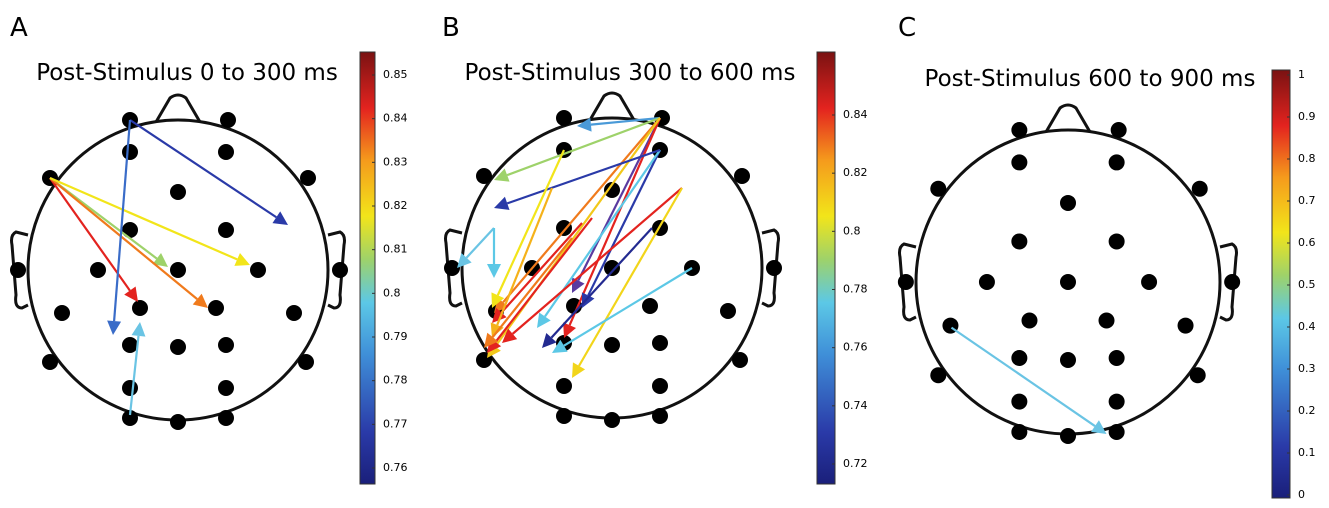 The width and height of the screenshot is (1329, 508). Describe the element at coordinates (612, 106) in the screenshot. I see `nose` at that location.